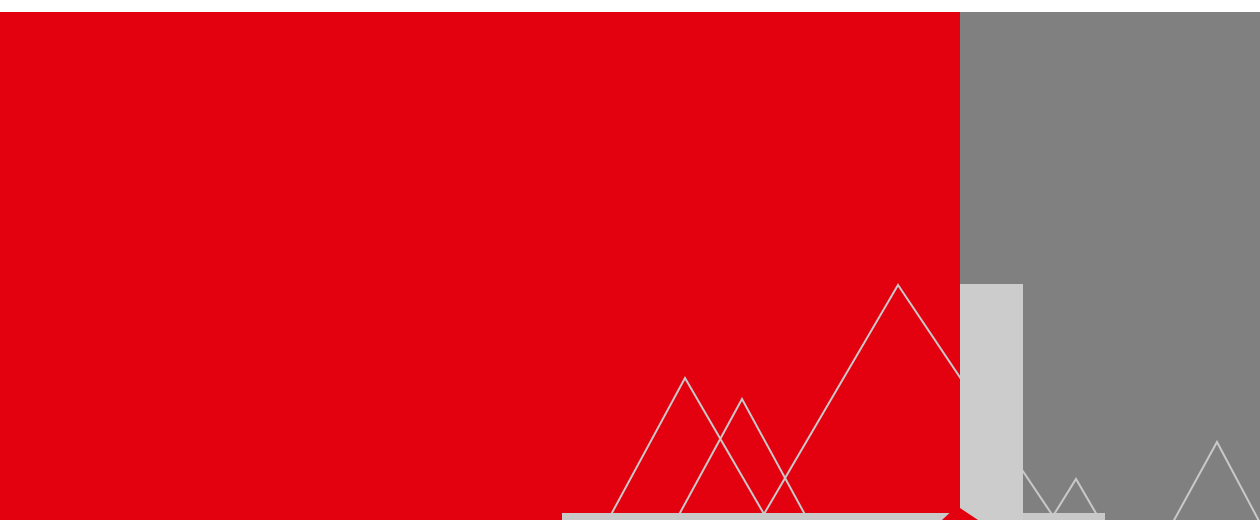  I want to click on mountain-outline-right, so click(1216, 479).